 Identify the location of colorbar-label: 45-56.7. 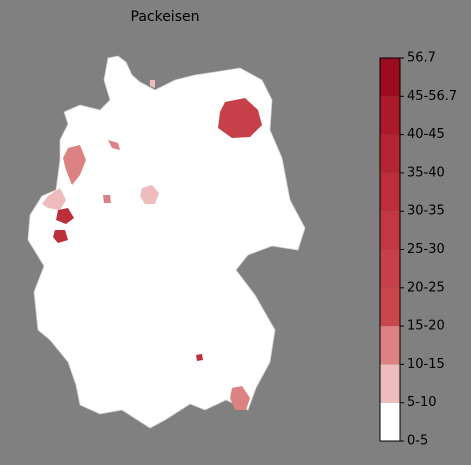
(432, 96).